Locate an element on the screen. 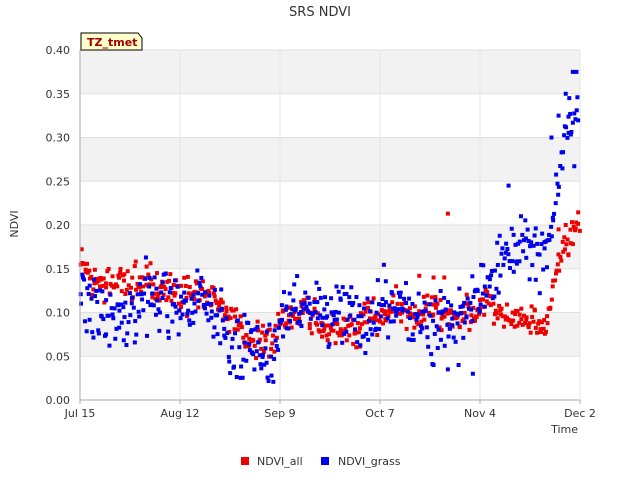  y-tick-label: 0.15 is located at coordinates (58, 269).